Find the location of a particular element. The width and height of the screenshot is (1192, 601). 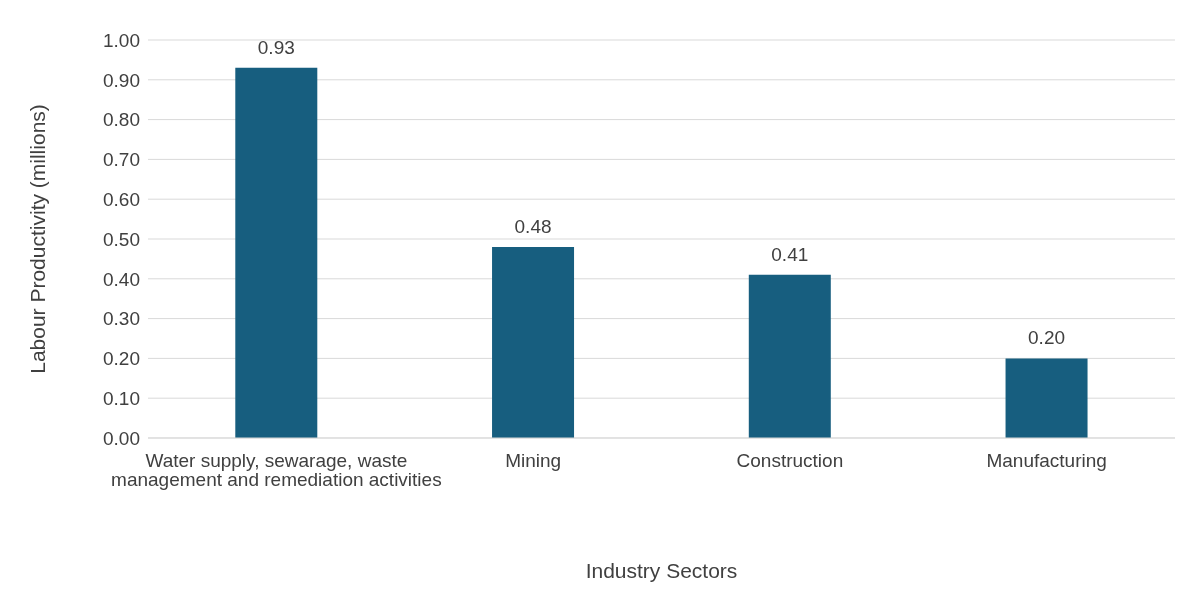

y-tick-label: 0.10 is located at coordinates (121, 398).